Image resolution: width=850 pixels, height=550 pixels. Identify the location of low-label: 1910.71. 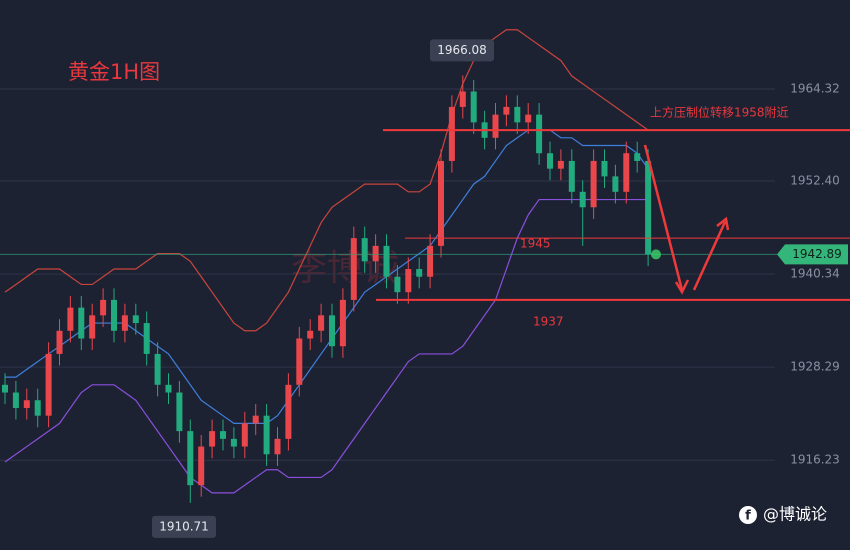
(184, 526).